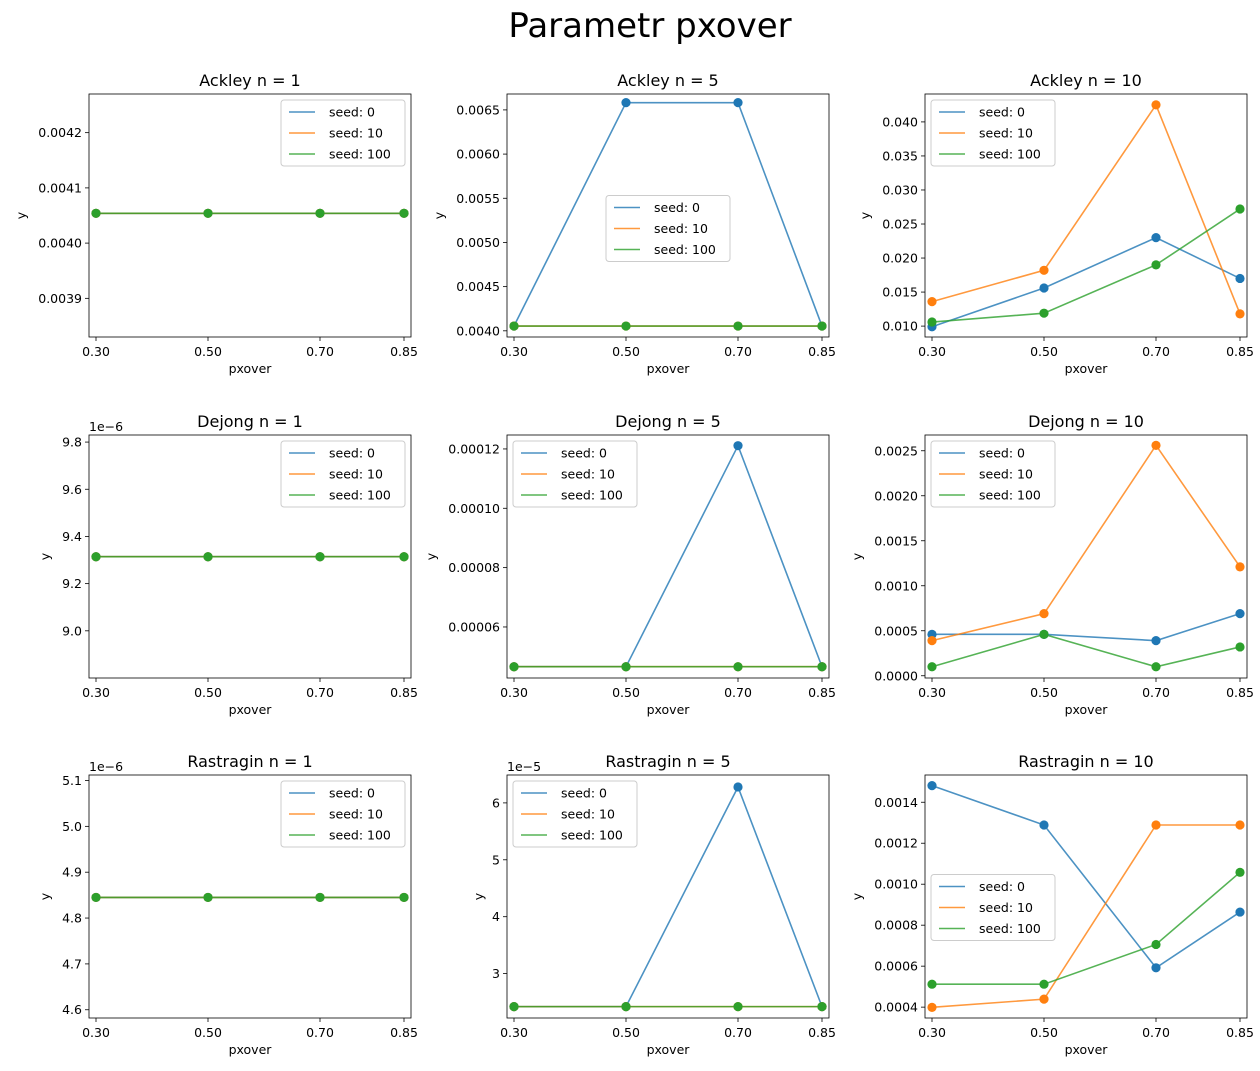 The width and height of the screenshot is (1260, 1071). Describe the element at coordinates (478, 242) in the screenshot. I see `y-tick-label: 0.0050` at that location.